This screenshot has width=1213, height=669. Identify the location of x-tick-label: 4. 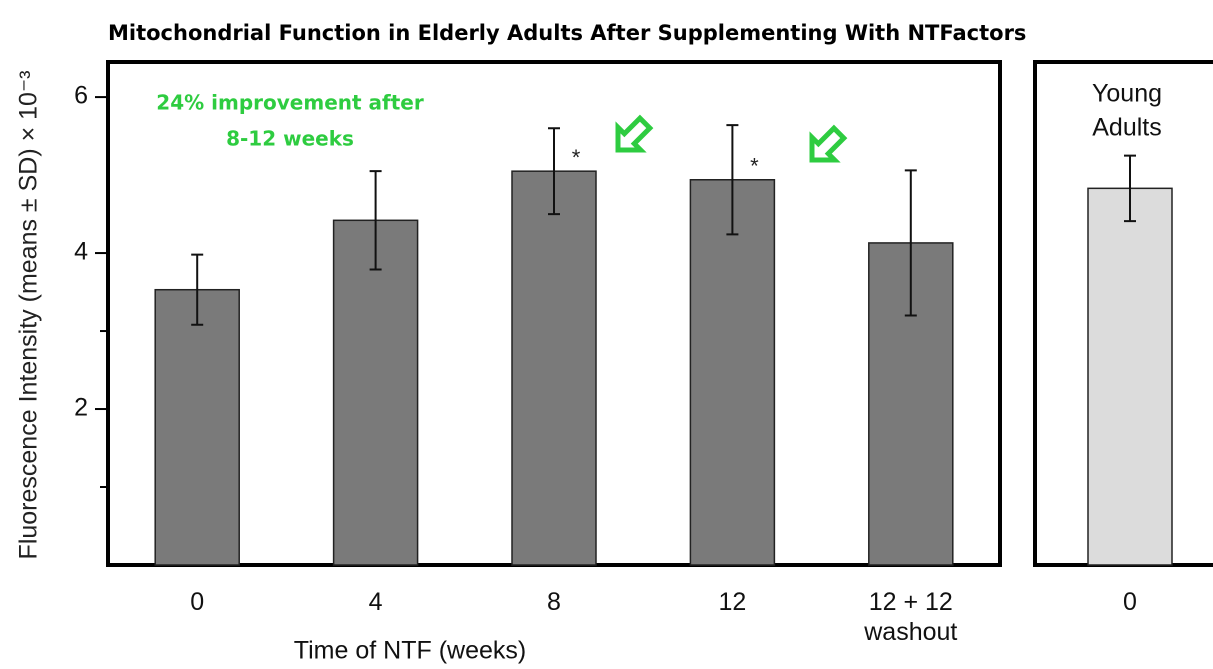
(375, 602).